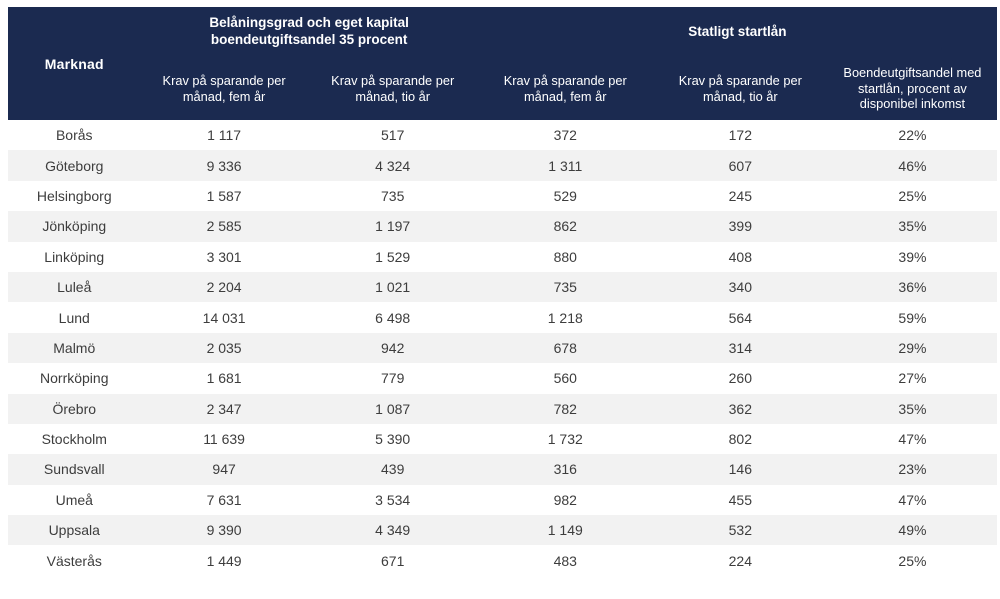 Image resolution: width=1000 pixels, height=599 pixels. Describe the element at coordinates (502, 317) in the screenshot. I see `table-row: Lund 14 031 6 498 1 218 564 59%` at that location.